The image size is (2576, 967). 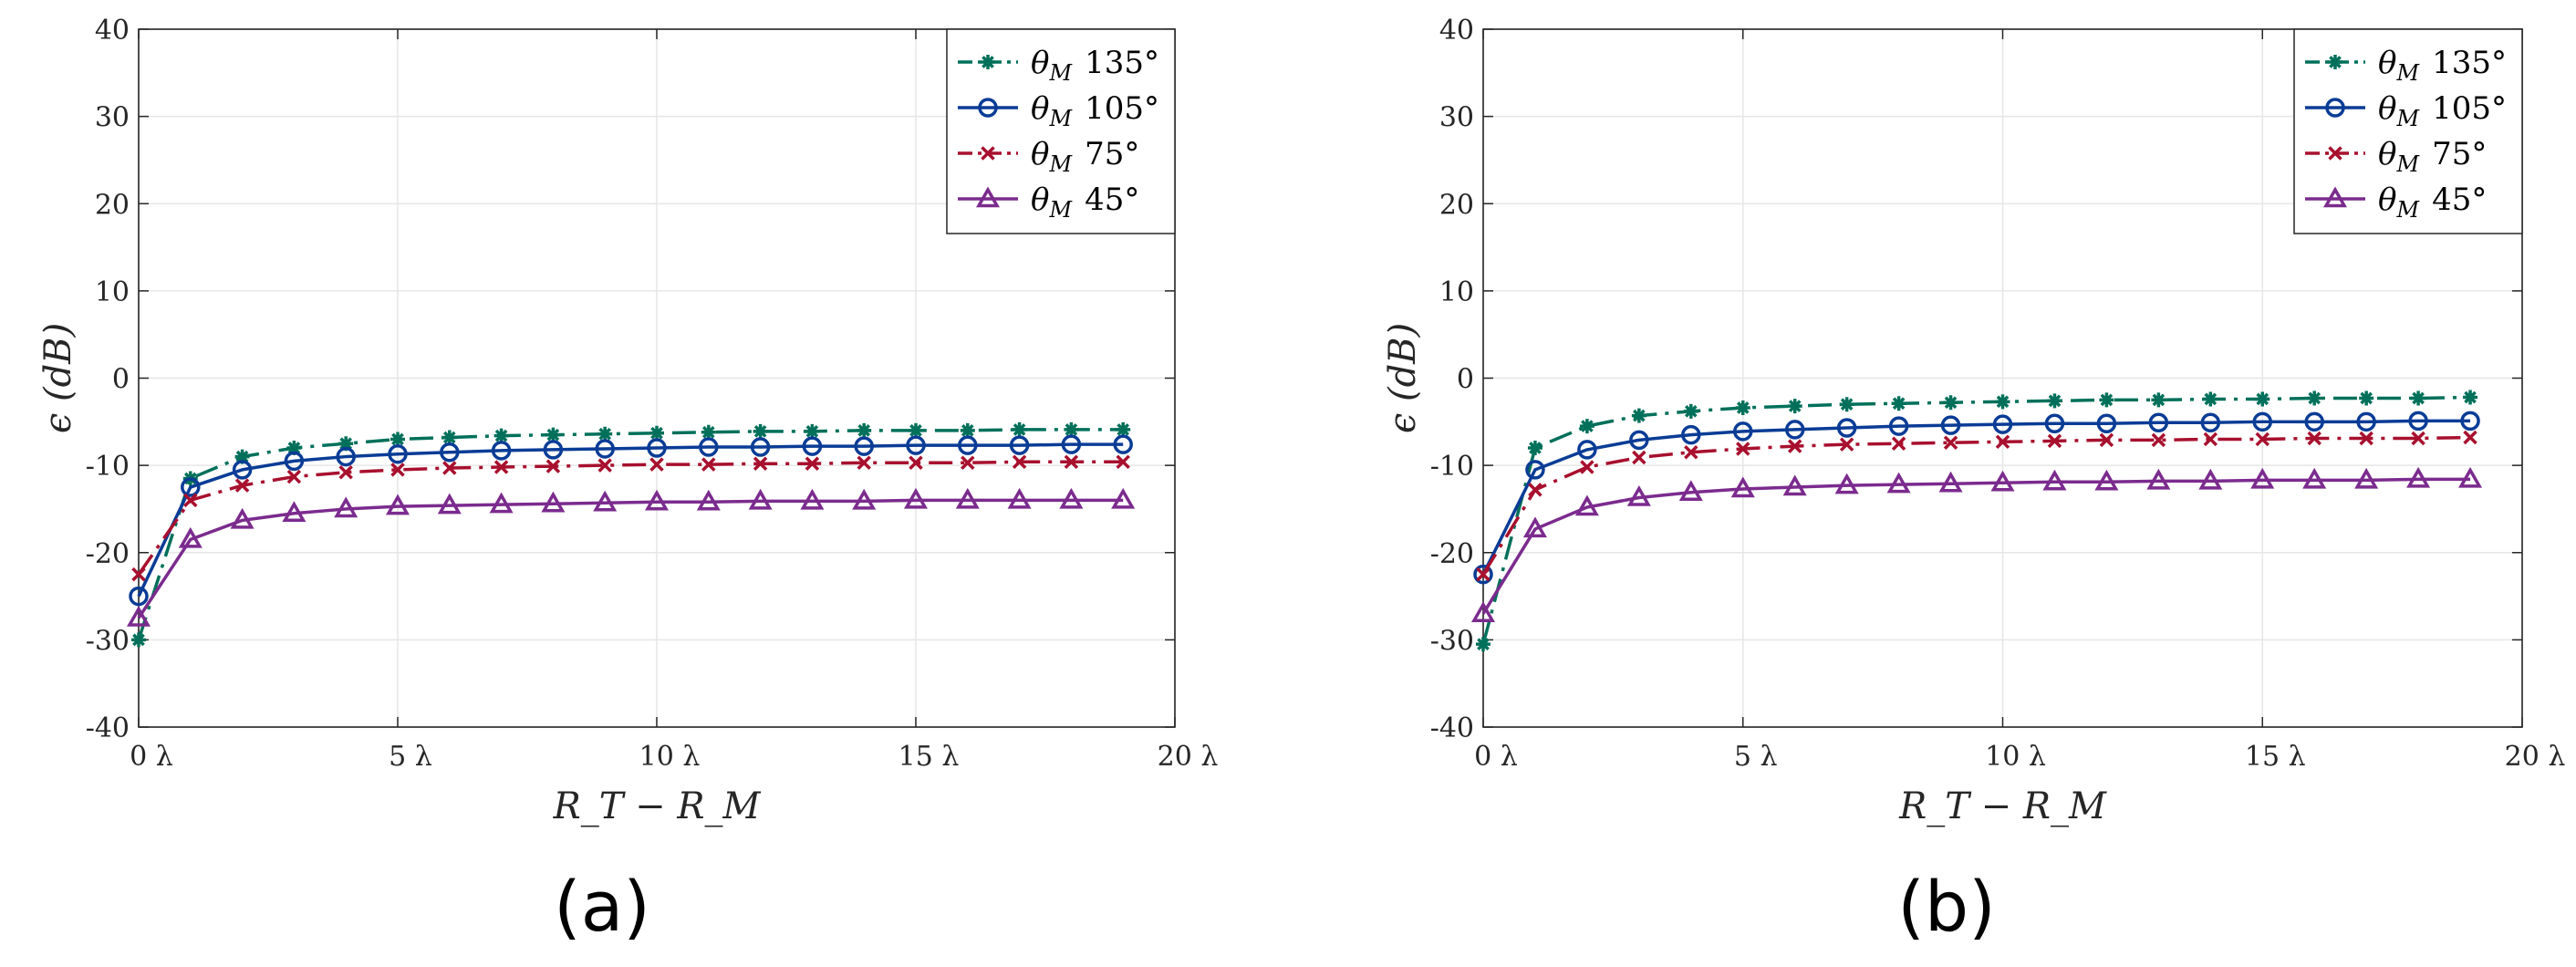 I want to click on legend-value: 105°, so click(x=2469, y=108).